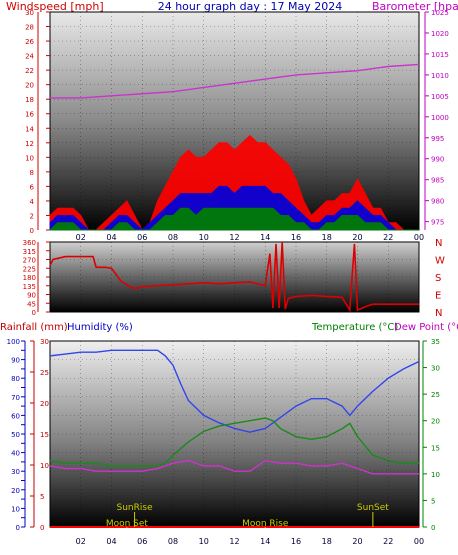 This screenshot has height=555, width=458. I want to click on rain-tick-label: 20, so click(44, 404).